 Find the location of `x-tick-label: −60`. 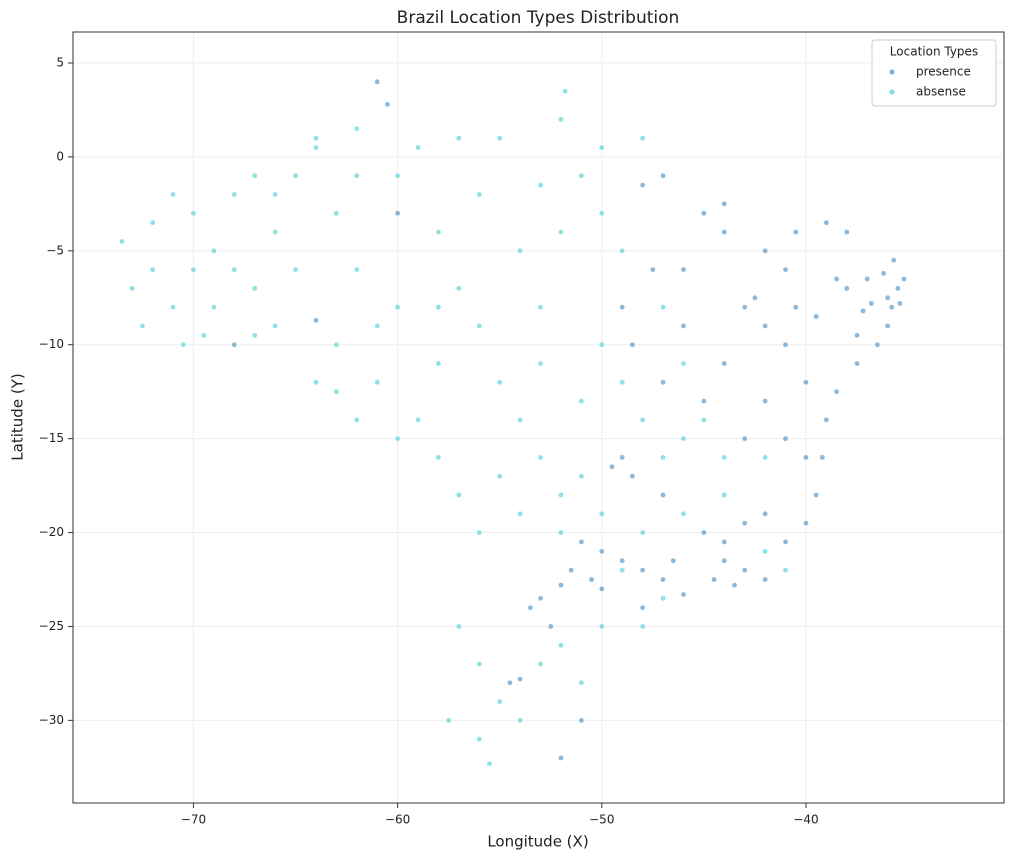

x-tick-label: −60 is located at coordinates (397, 820).